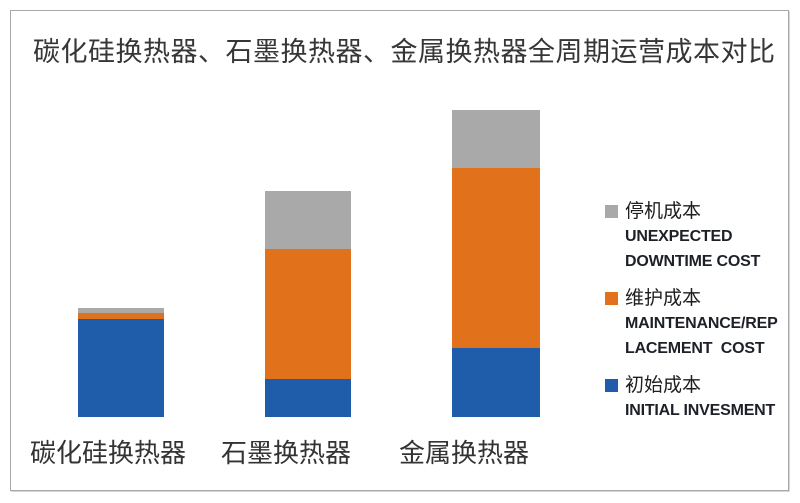  What do you see at coordinates (611, 298) in the screenshot?
I see `legend-swatch-maintenance` at bounding box center [611, 298].